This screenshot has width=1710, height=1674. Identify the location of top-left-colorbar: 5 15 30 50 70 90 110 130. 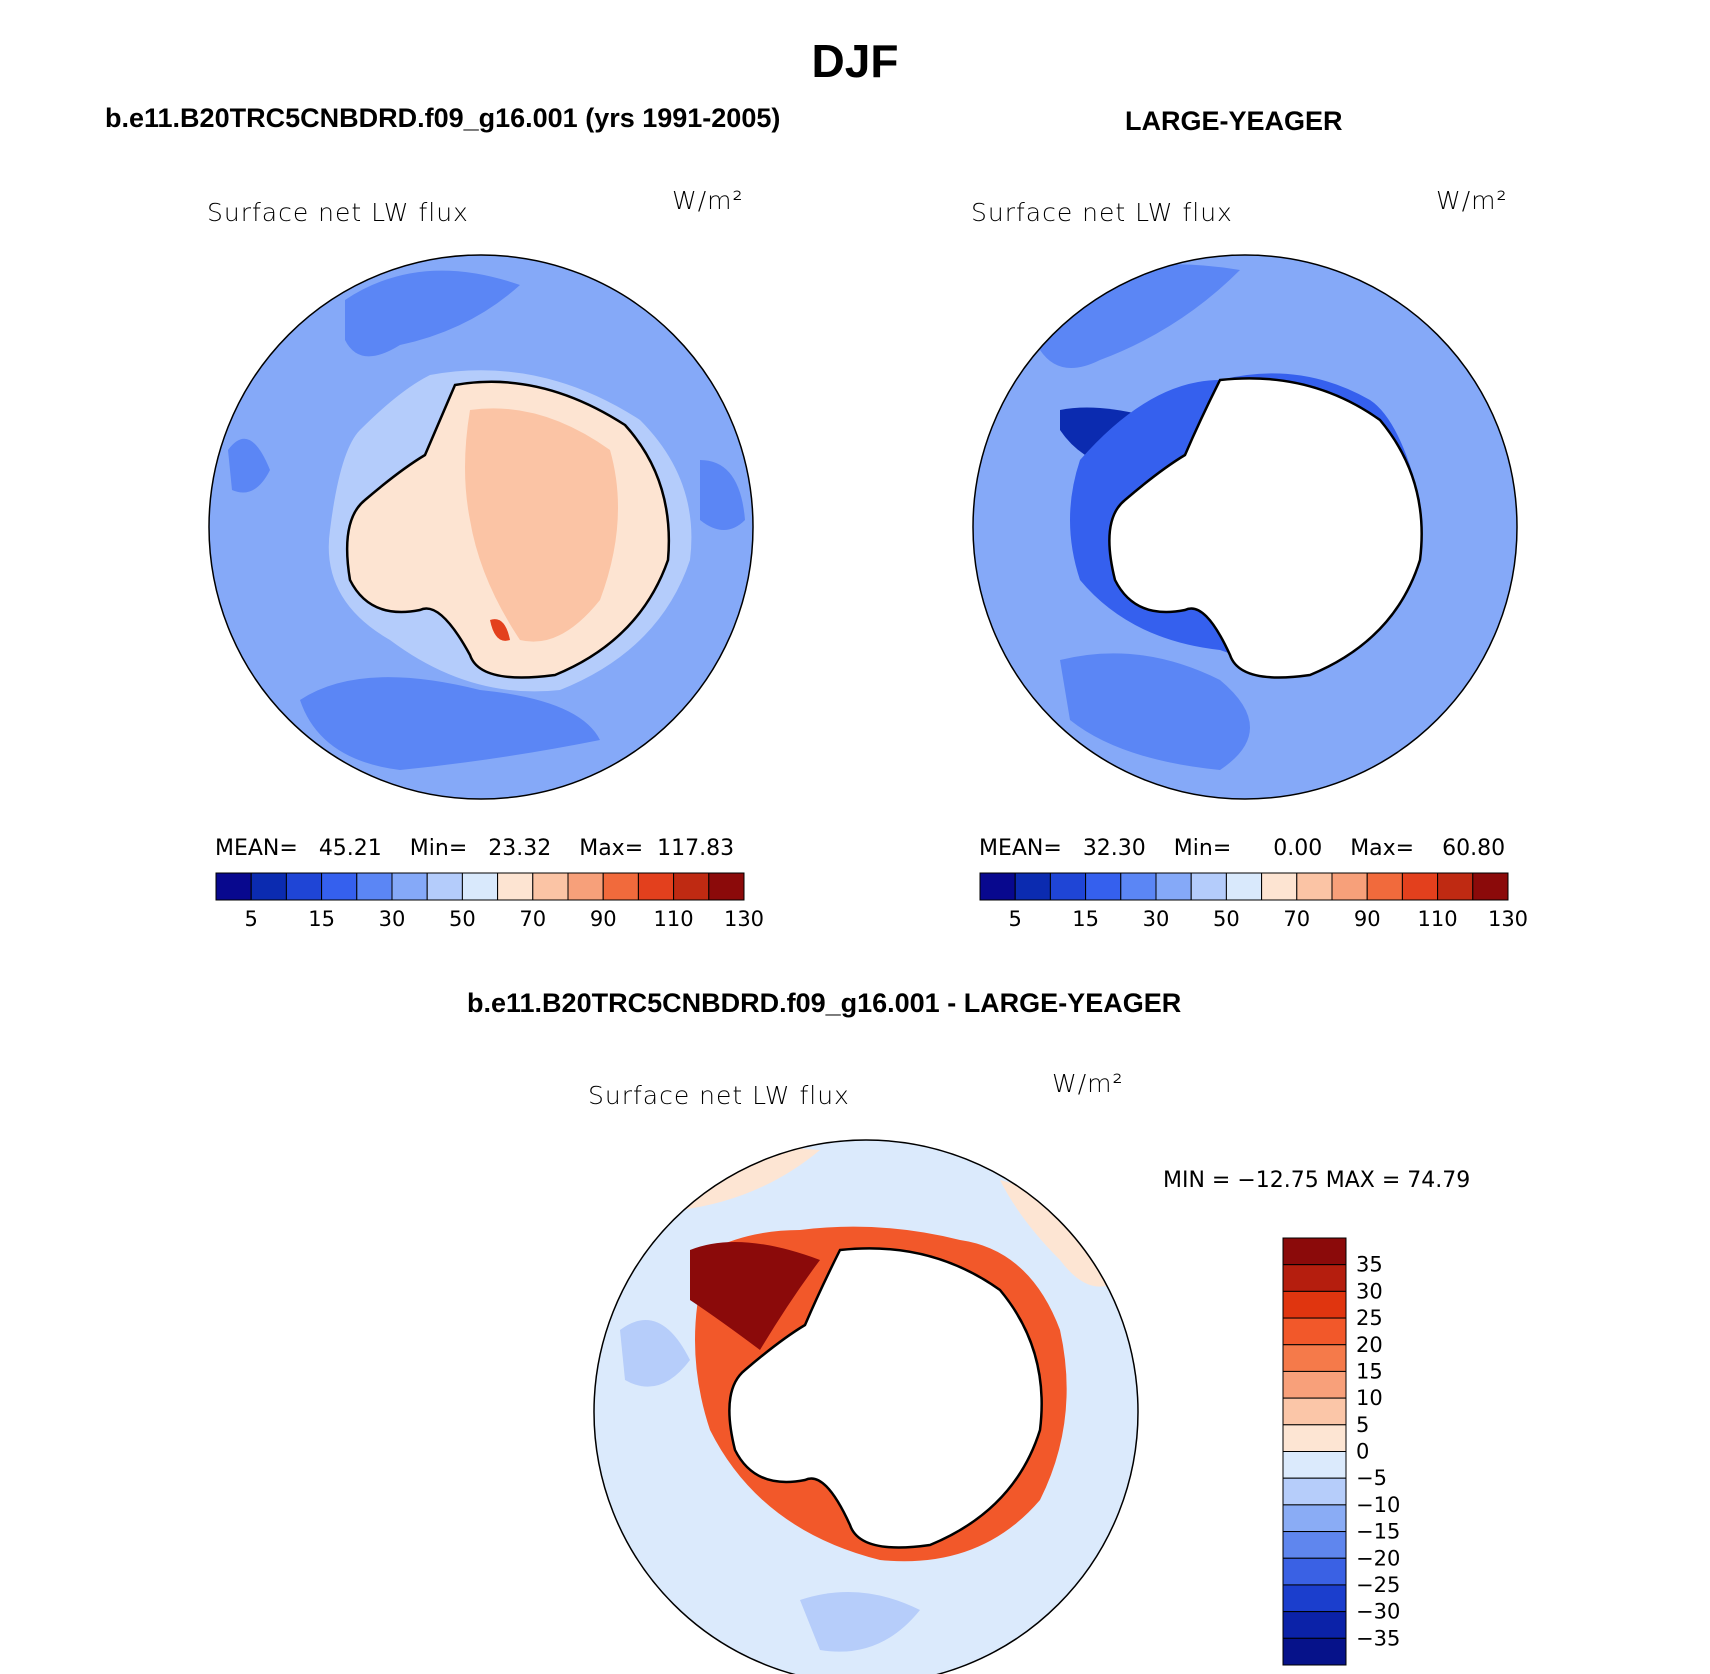
(489, 901).